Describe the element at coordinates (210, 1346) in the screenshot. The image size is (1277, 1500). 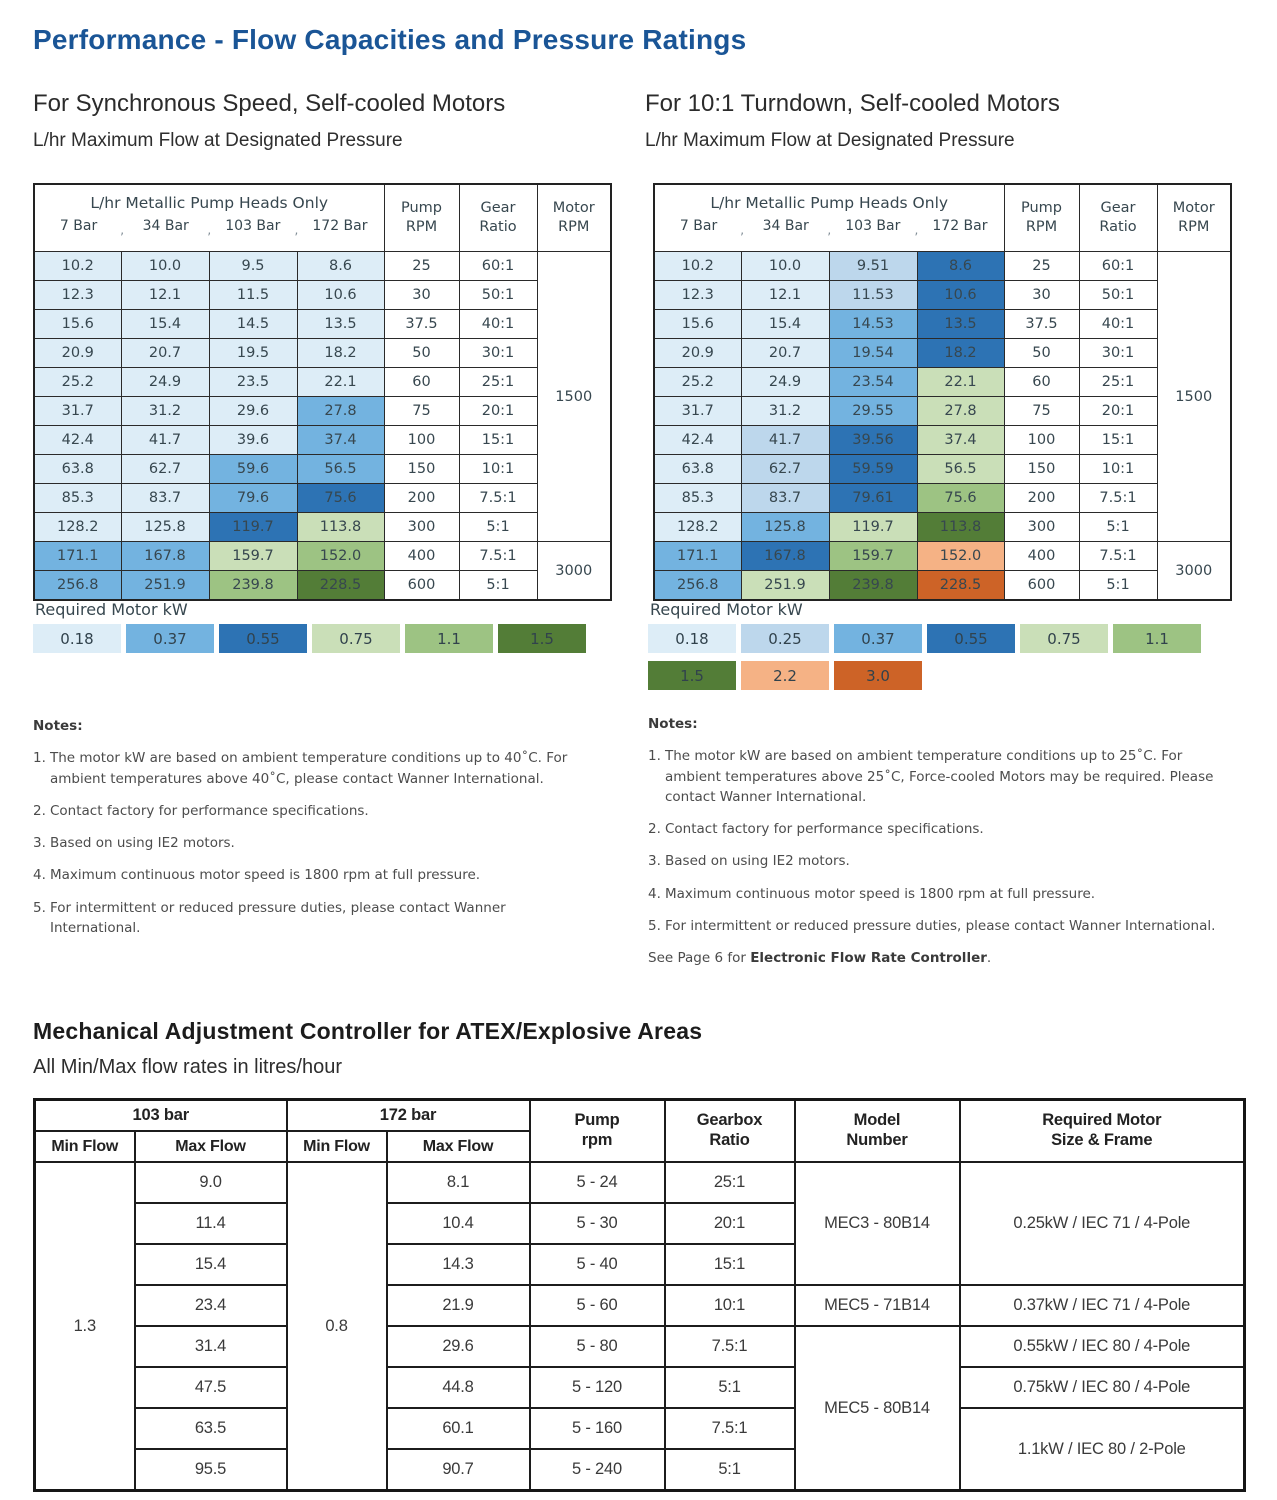
I see `max-flow-103-cell: 31.4` at that location.